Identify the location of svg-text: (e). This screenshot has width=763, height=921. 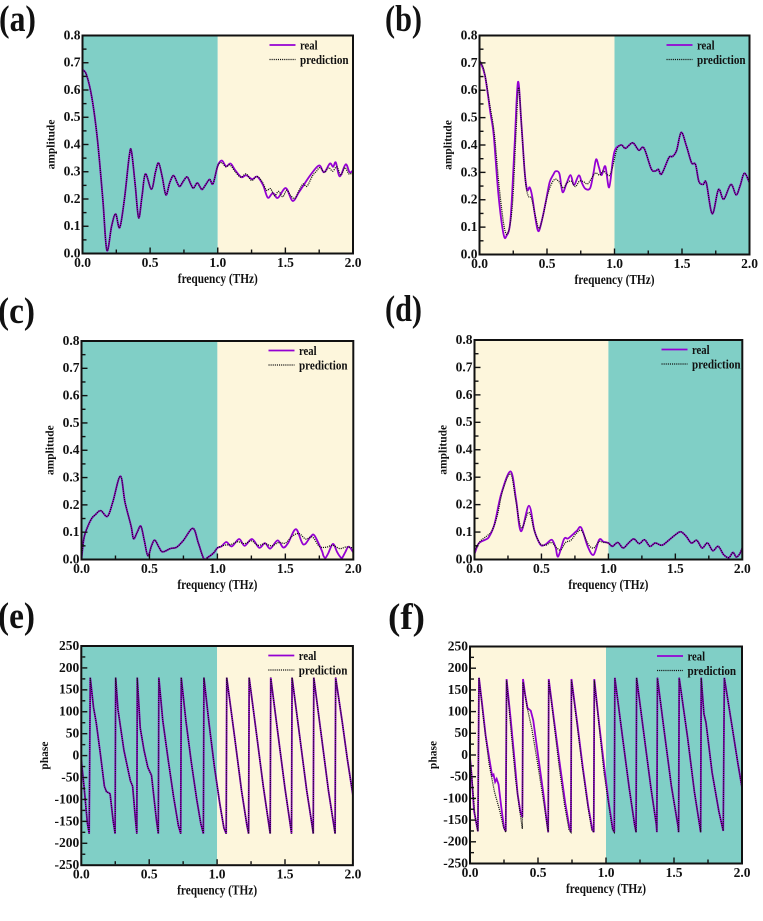
(17, 615).